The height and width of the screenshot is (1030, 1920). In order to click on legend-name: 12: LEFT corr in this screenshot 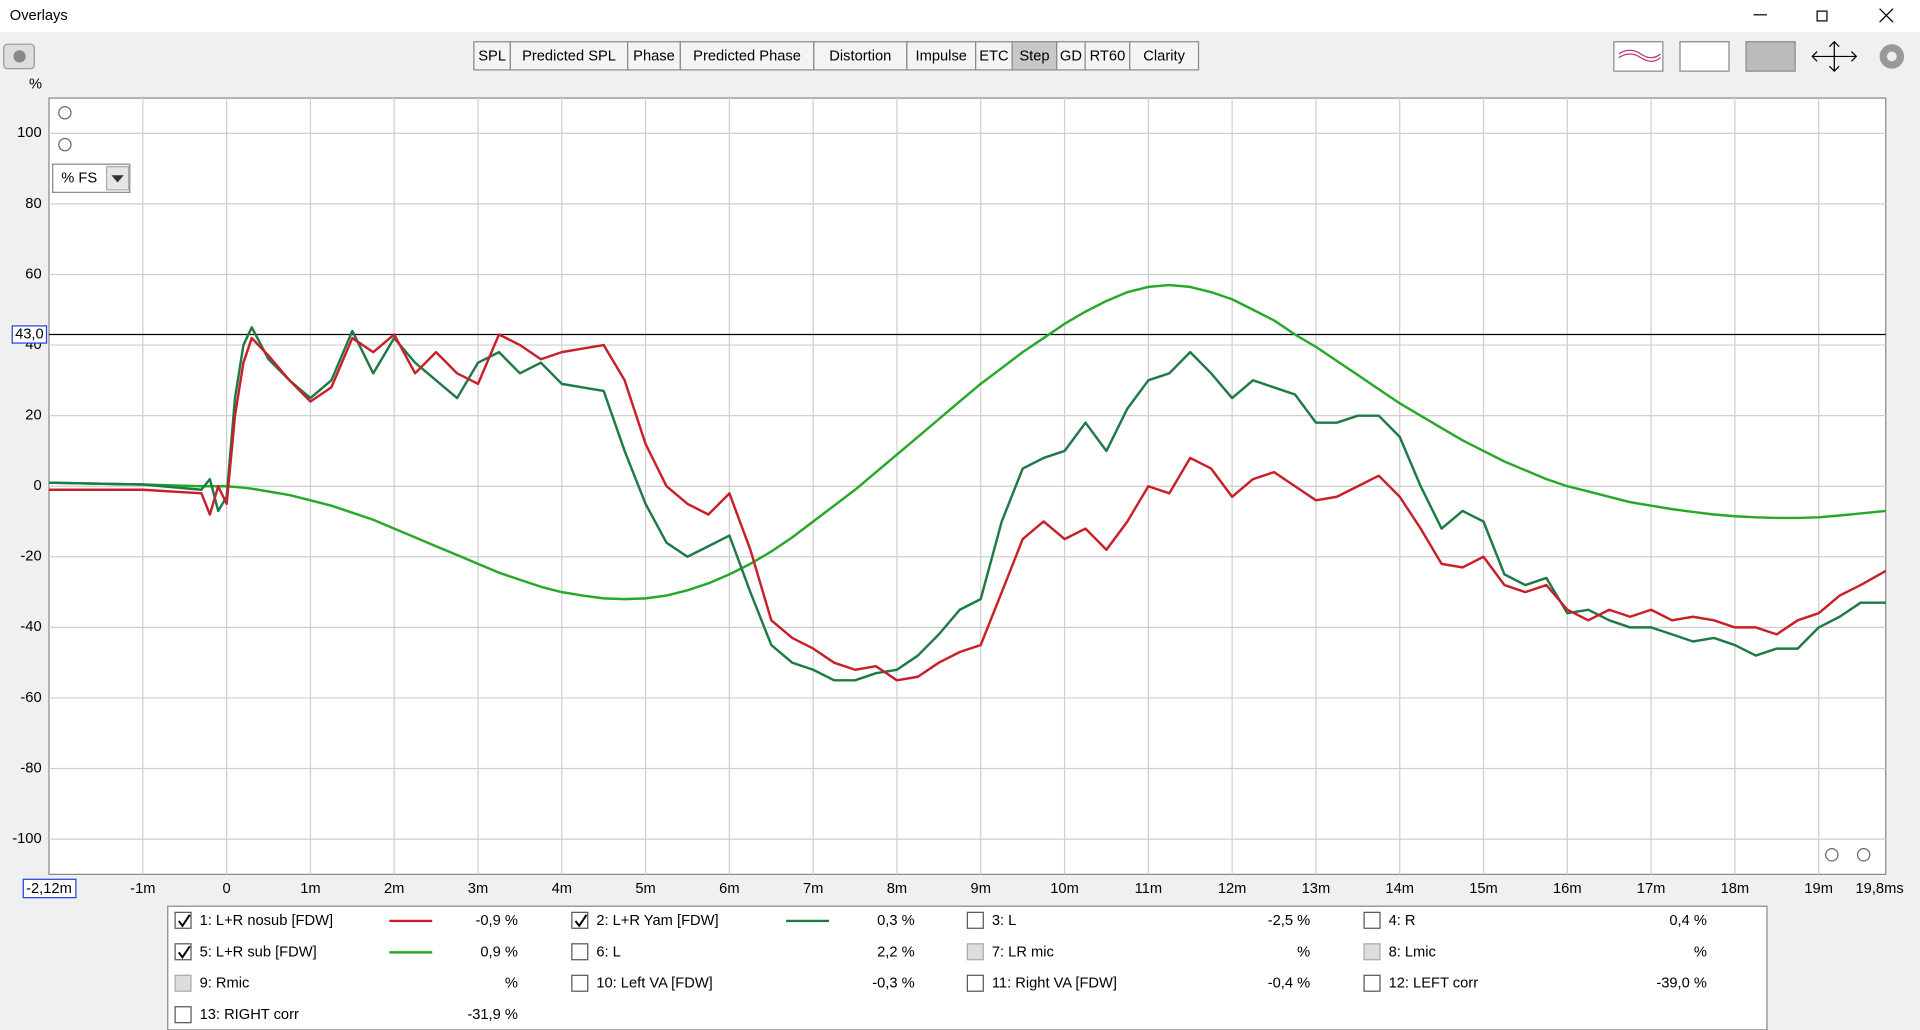, I will do `click(1434, 984)`.